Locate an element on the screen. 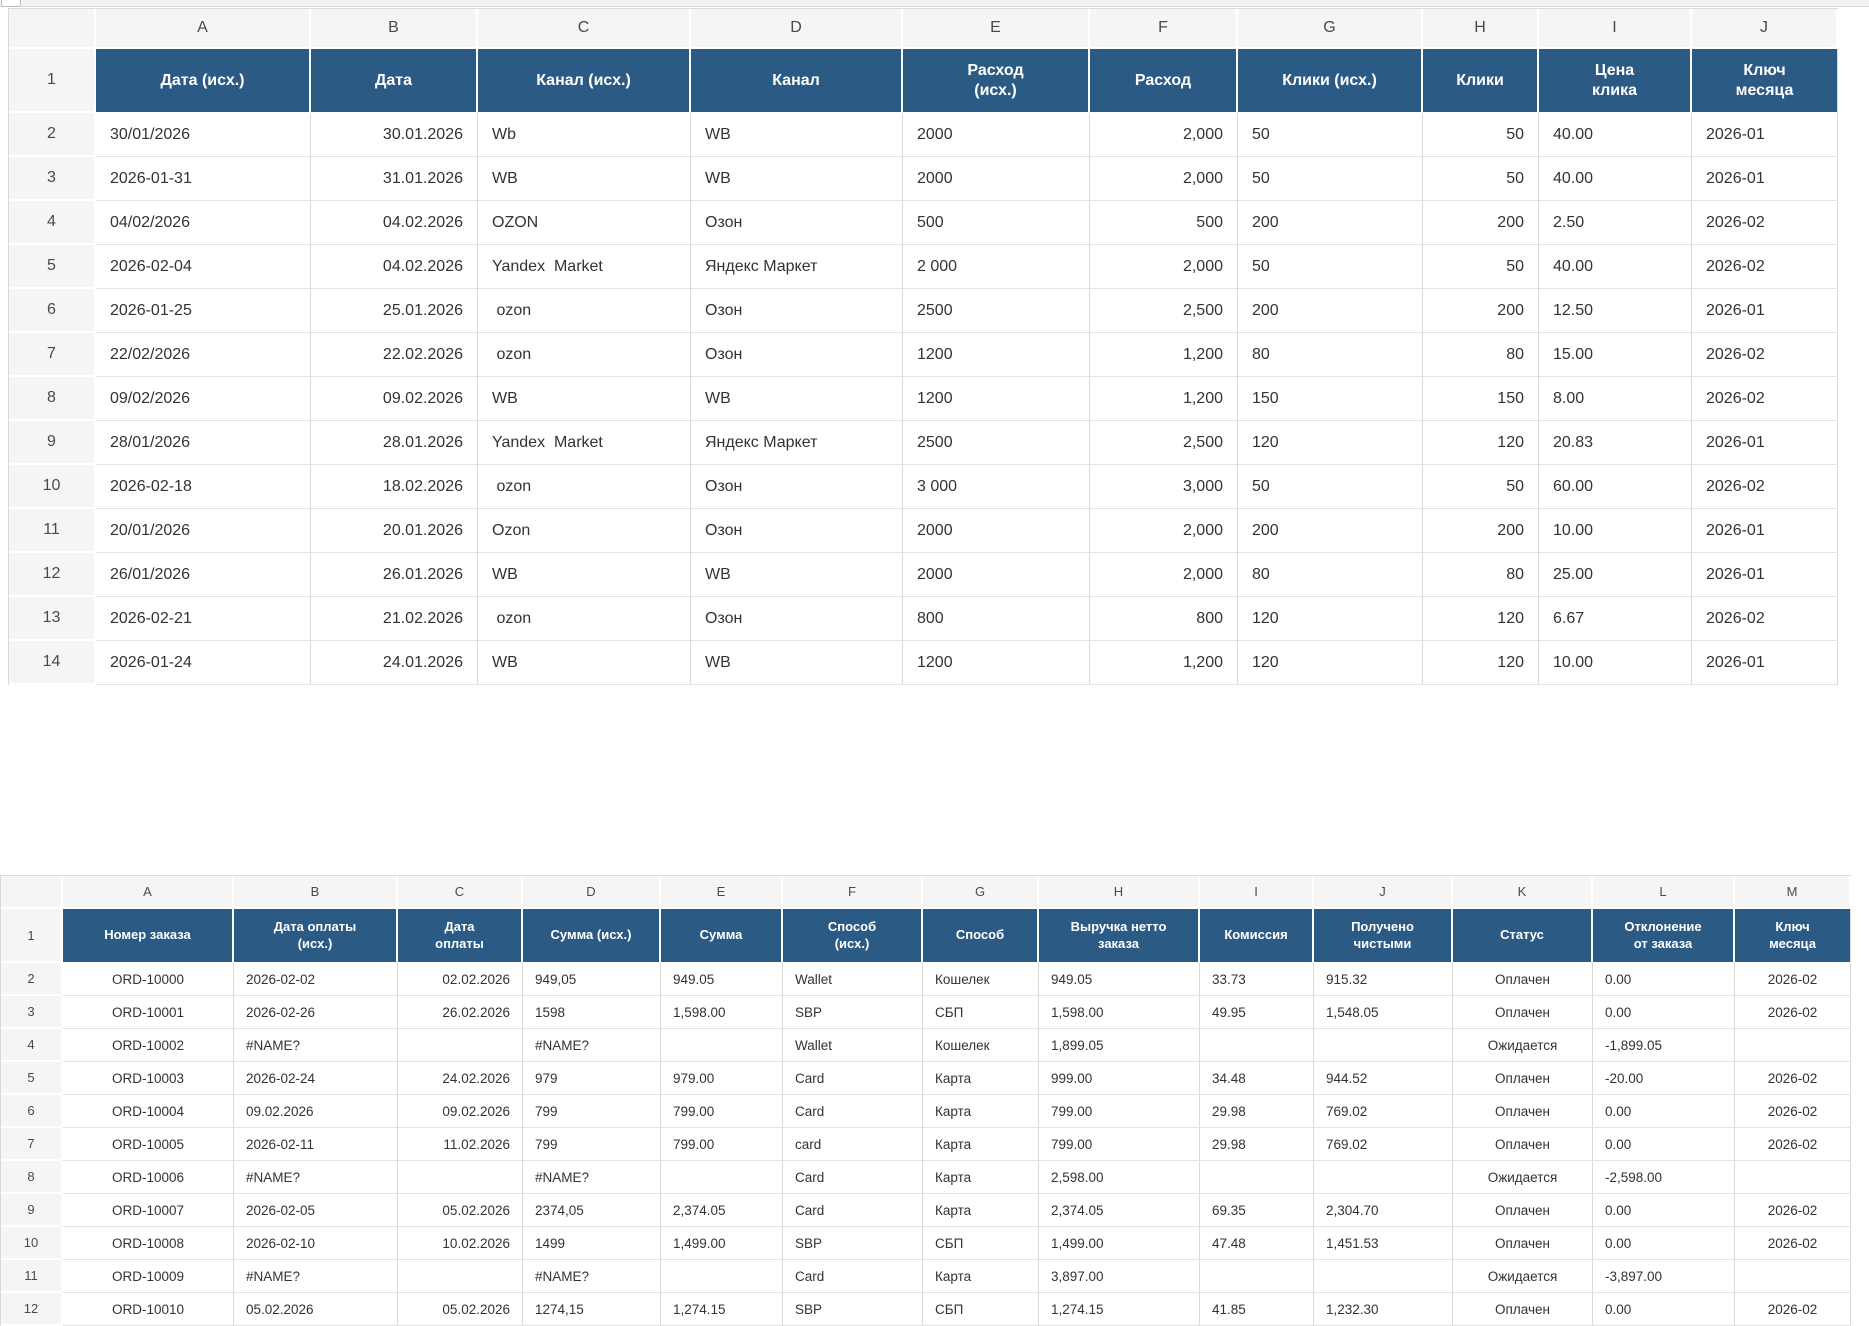 The height and width of the screenshot is (1326, 1869). column-header: Номер заказа is located at coordinates (148, 936).